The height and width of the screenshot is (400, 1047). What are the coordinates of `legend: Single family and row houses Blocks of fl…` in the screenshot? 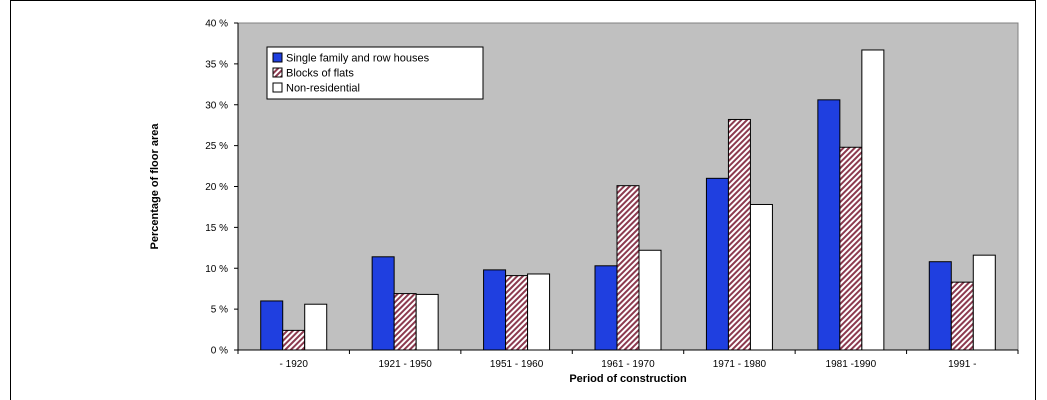 It's located at (375, 73).